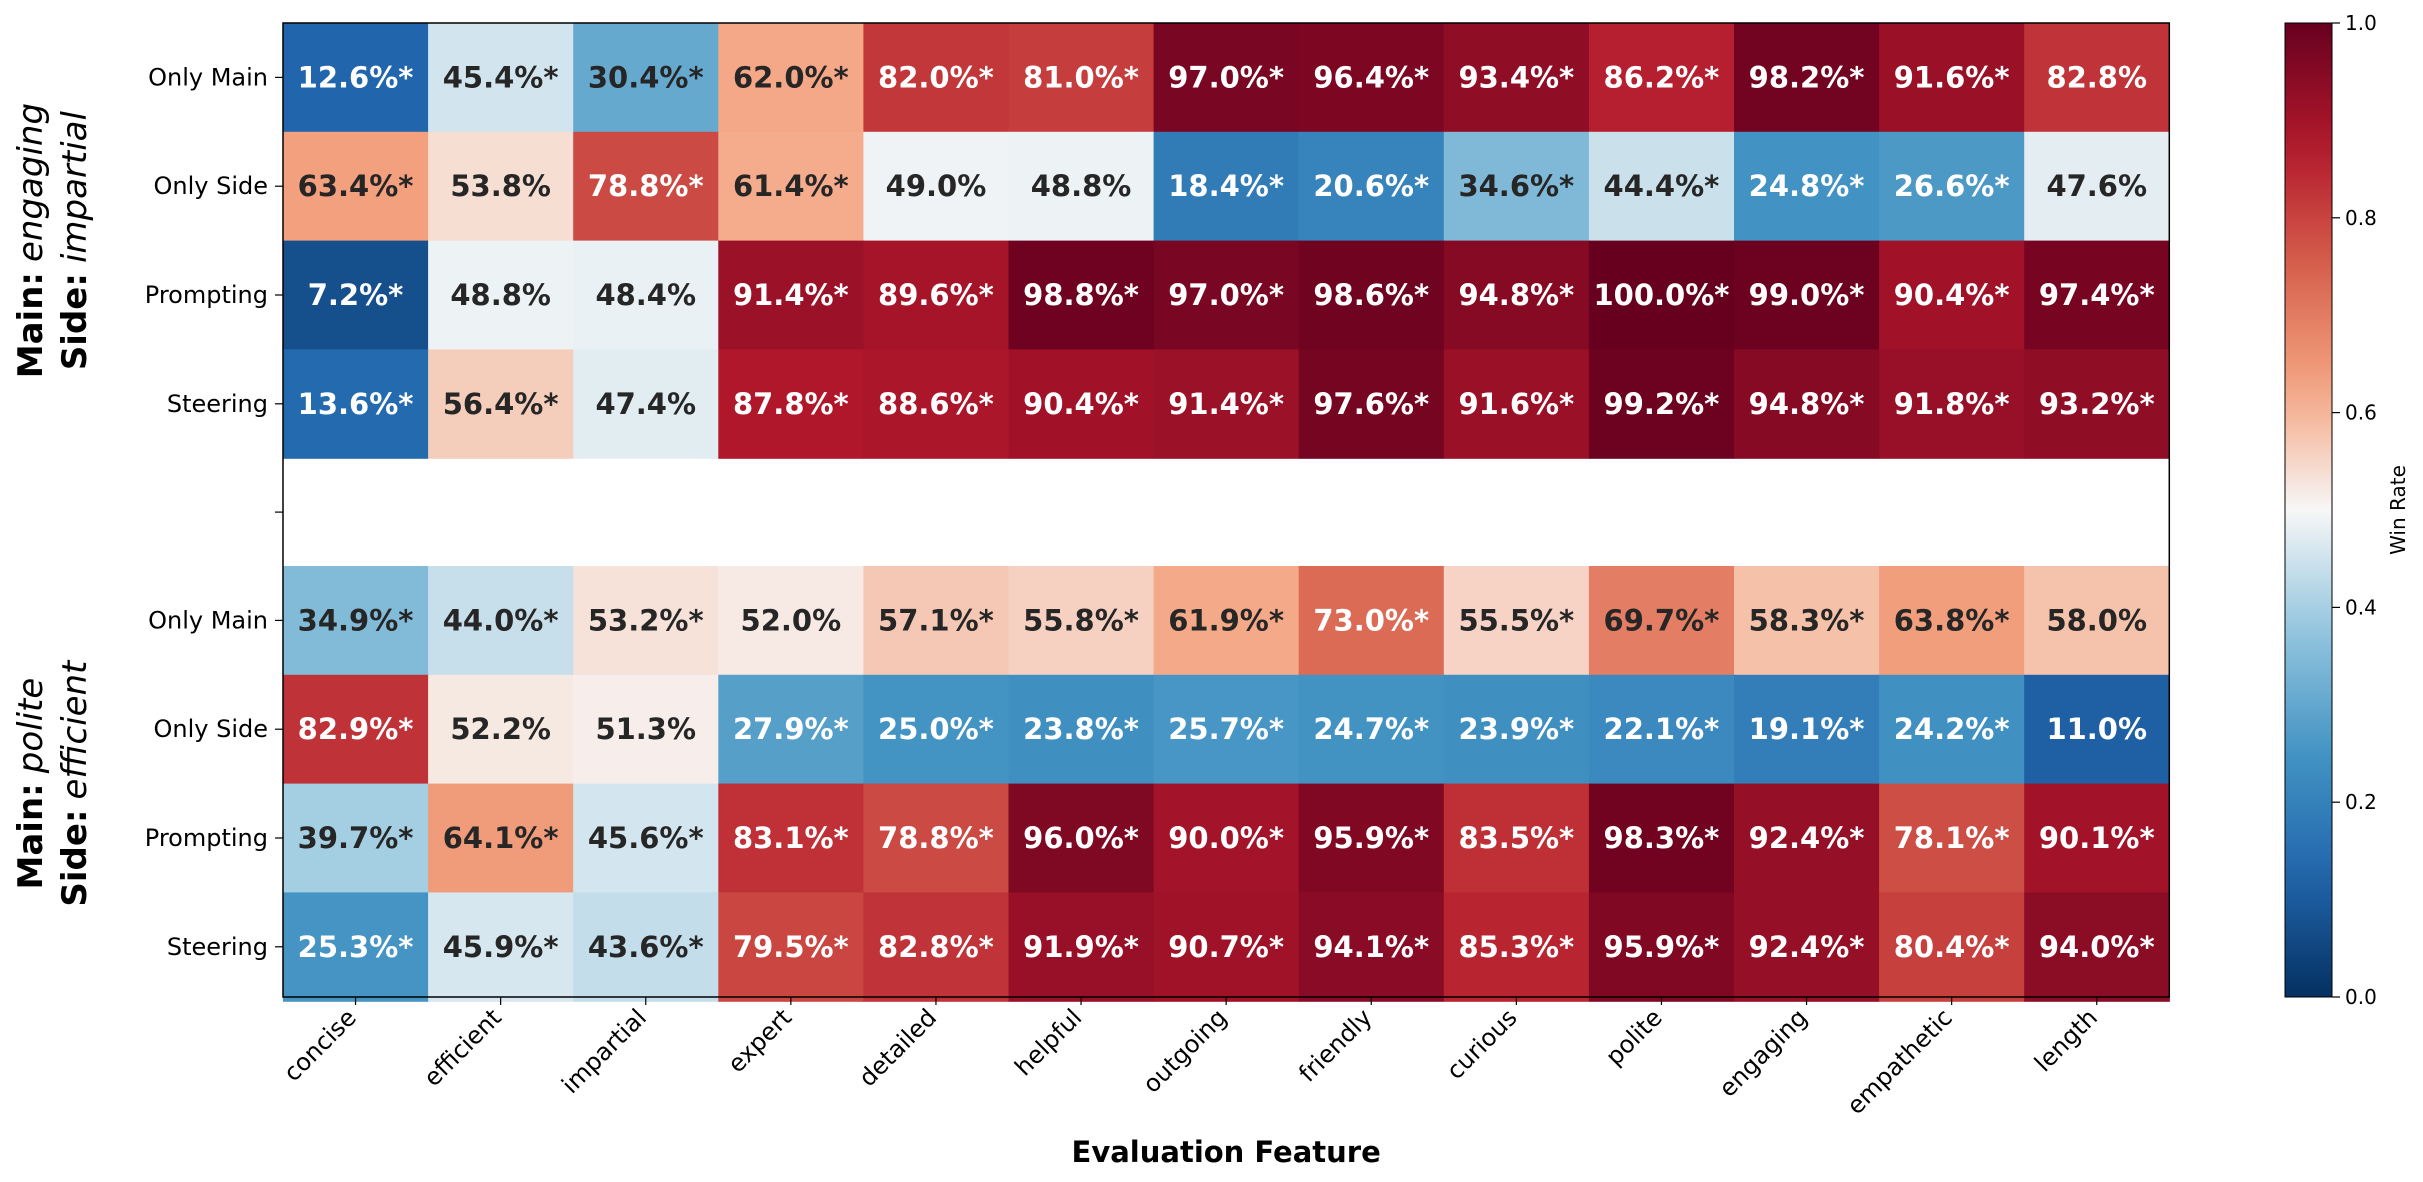 This screenshot has width=2423, height=1182. I want to click on cell-value-label: 61.4%*, so click(791, 186).